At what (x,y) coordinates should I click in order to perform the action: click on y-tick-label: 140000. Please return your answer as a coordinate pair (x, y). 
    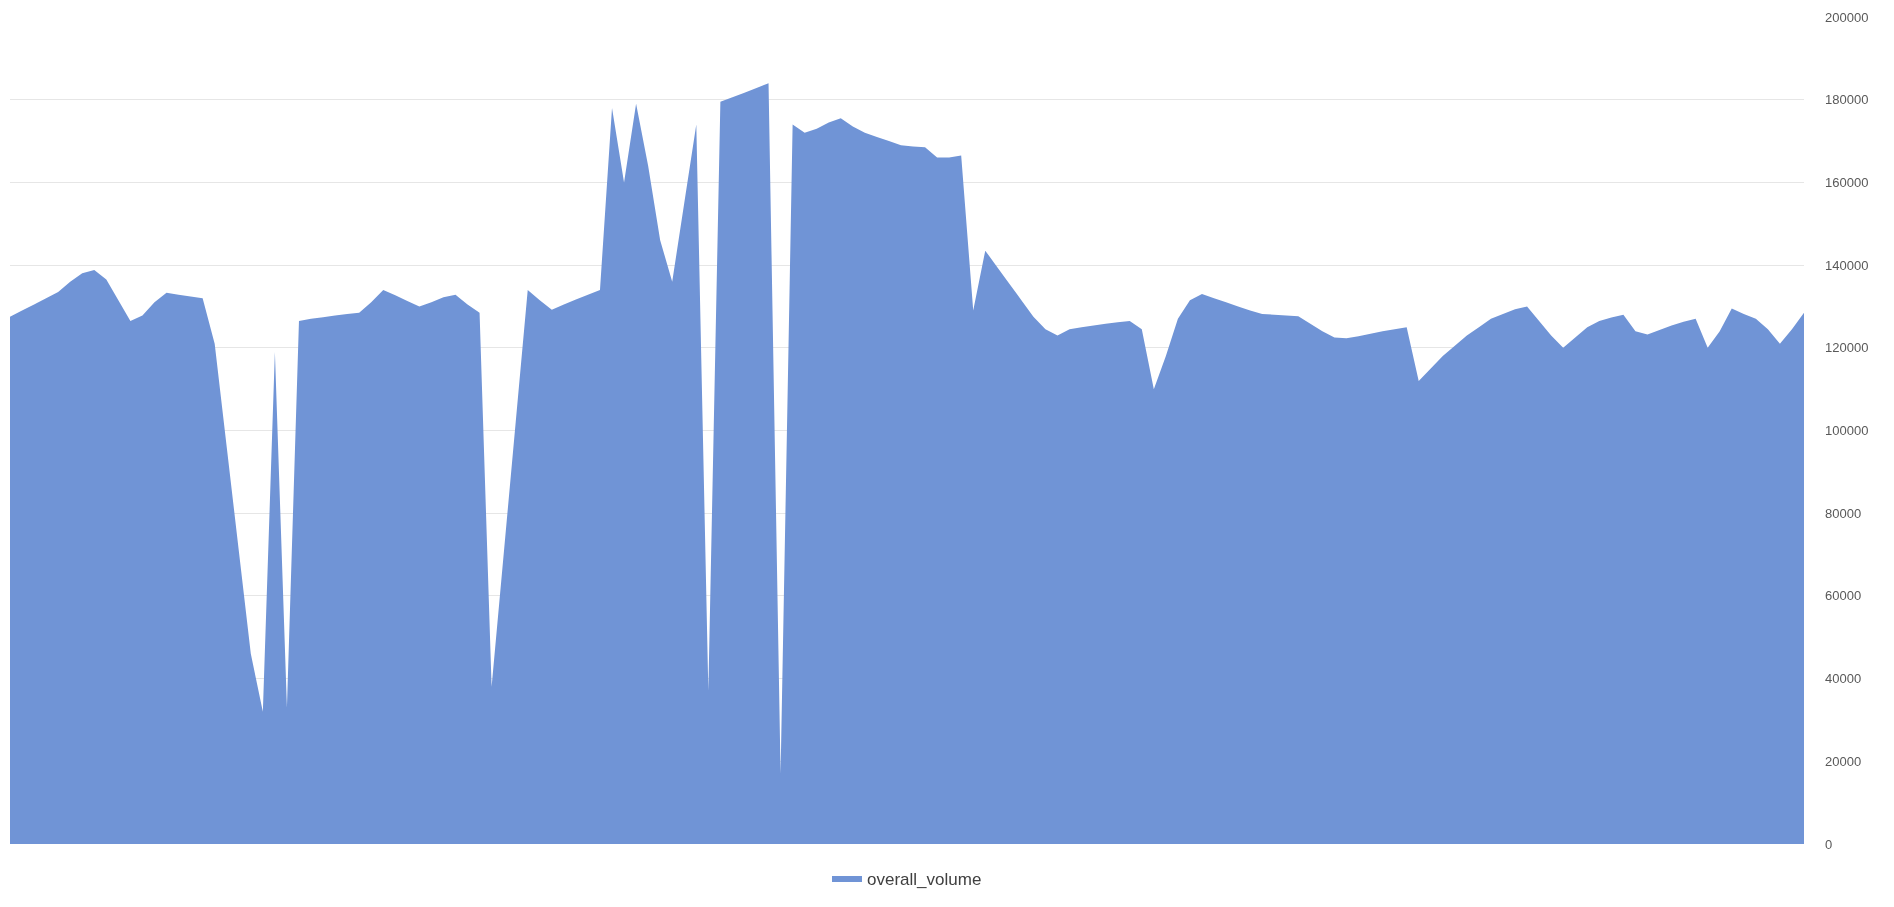
    Looking at the image, I should click on (1847, 265).